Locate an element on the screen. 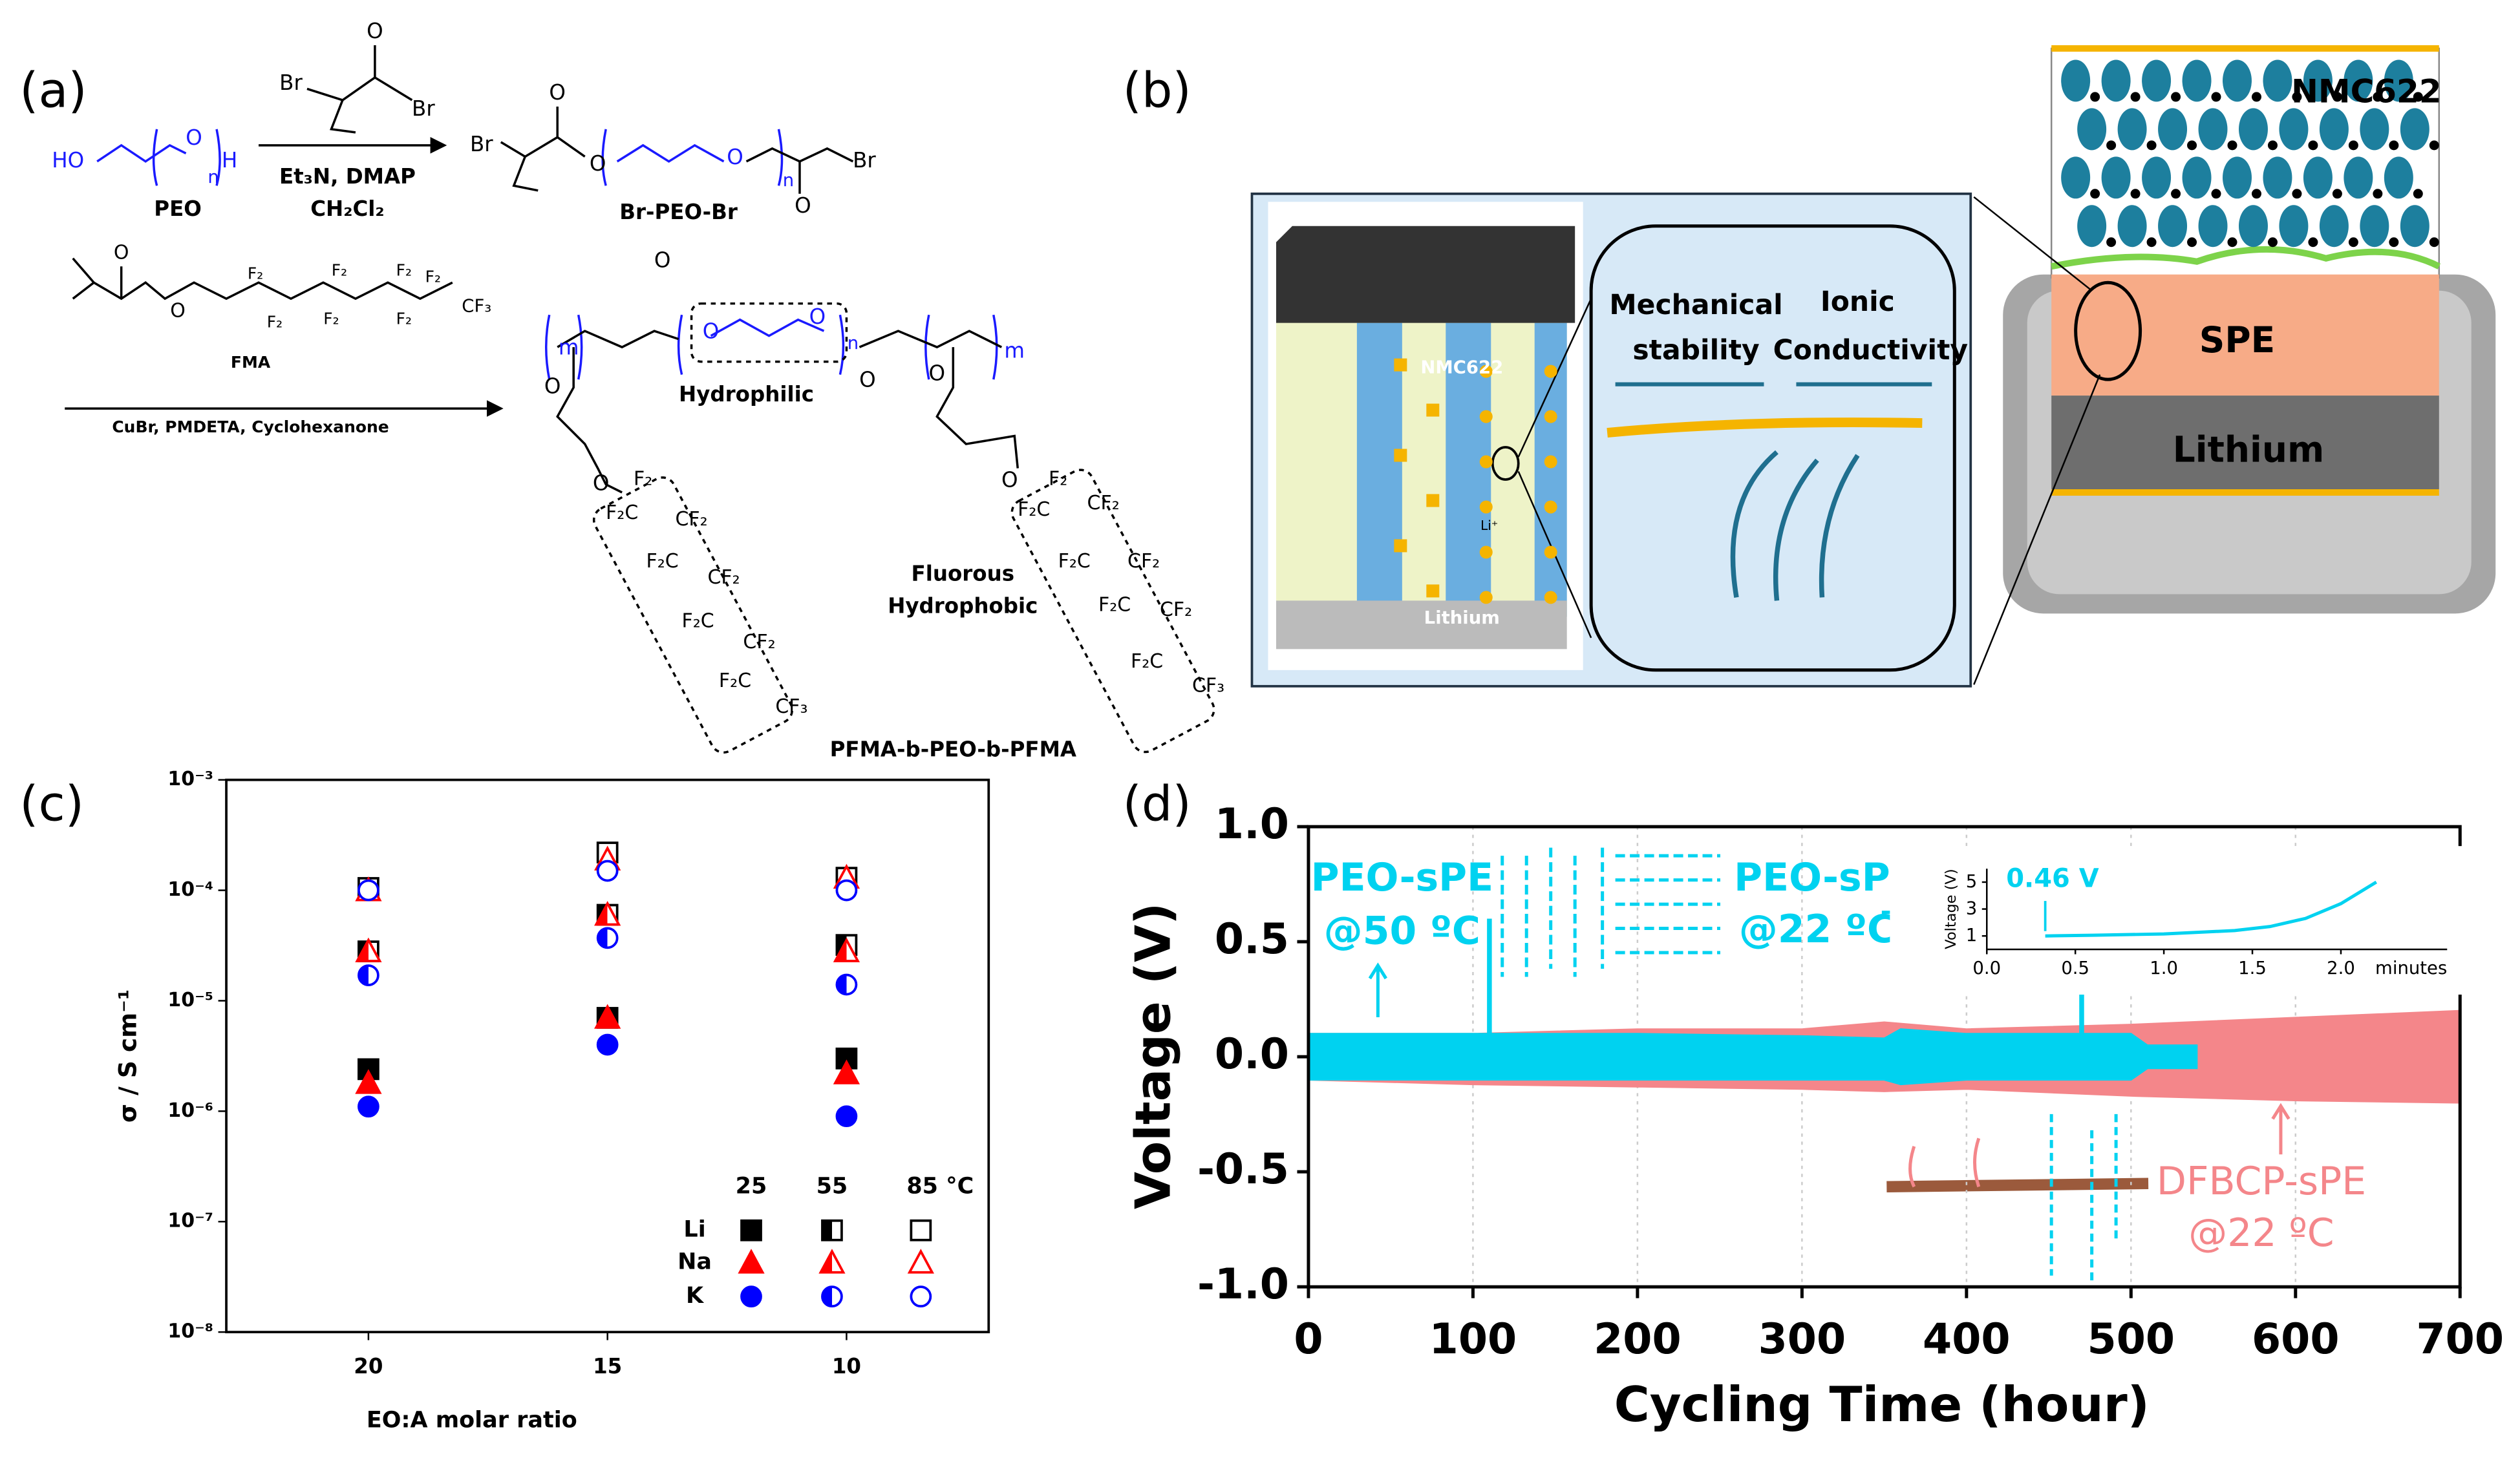  scheme-label: n is located at coordinates (213, 177).